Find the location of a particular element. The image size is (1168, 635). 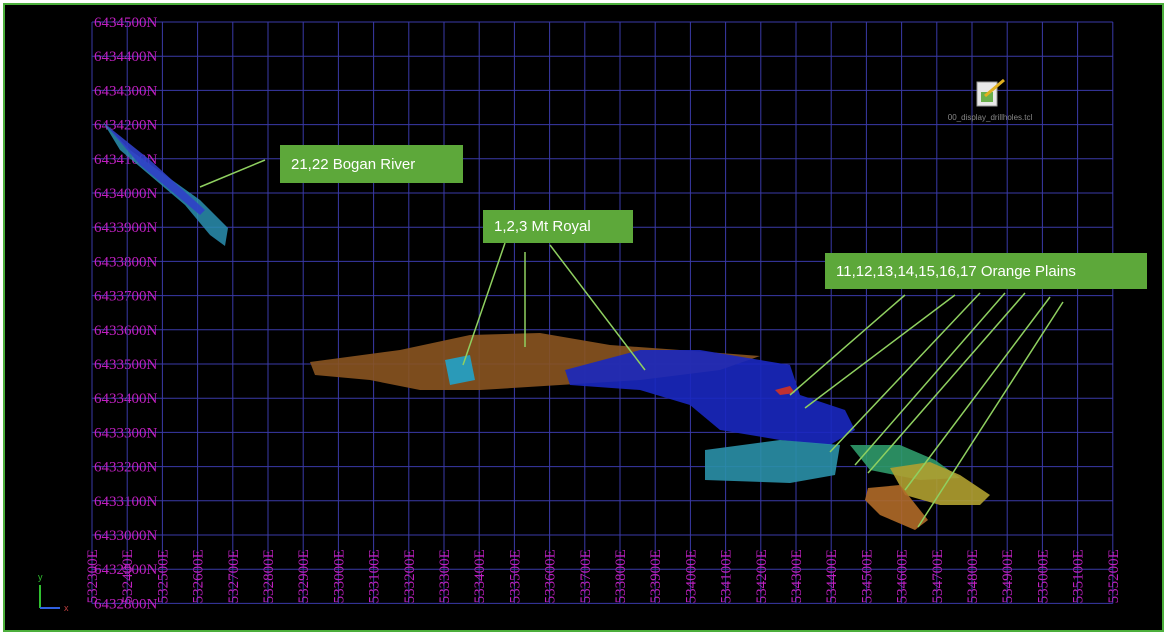

easting-label: 534200E is located at coordinates (762, 576).